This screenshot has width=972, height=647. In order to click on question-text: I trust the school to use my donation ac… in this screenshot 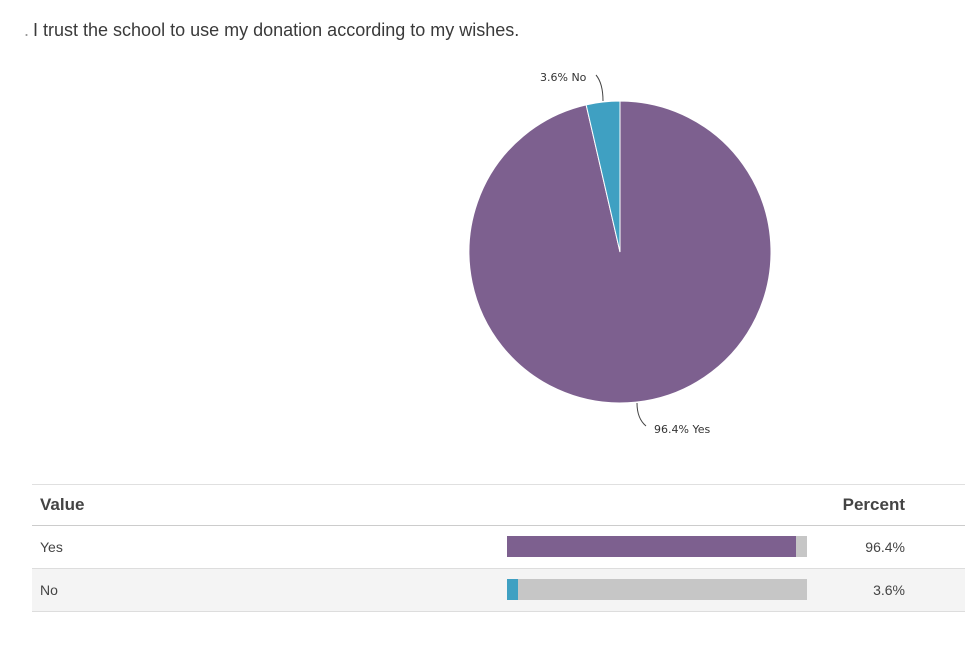, I will do `click(276, 30)`.